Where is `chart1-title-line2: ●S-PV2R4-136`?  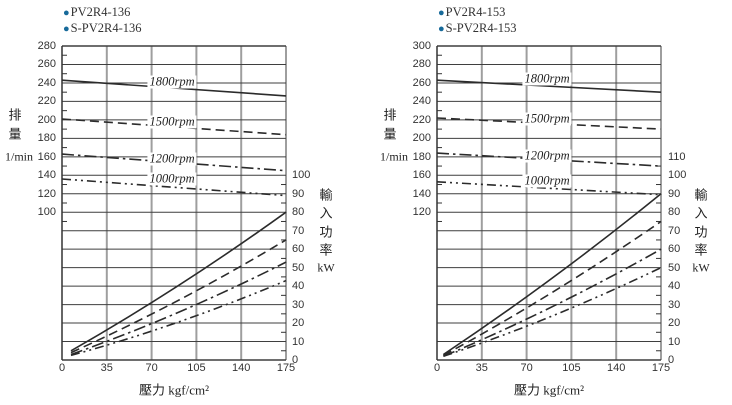
chart1-title-line2: ●S-PV2R4-136 is located at coordinates (102, 29).